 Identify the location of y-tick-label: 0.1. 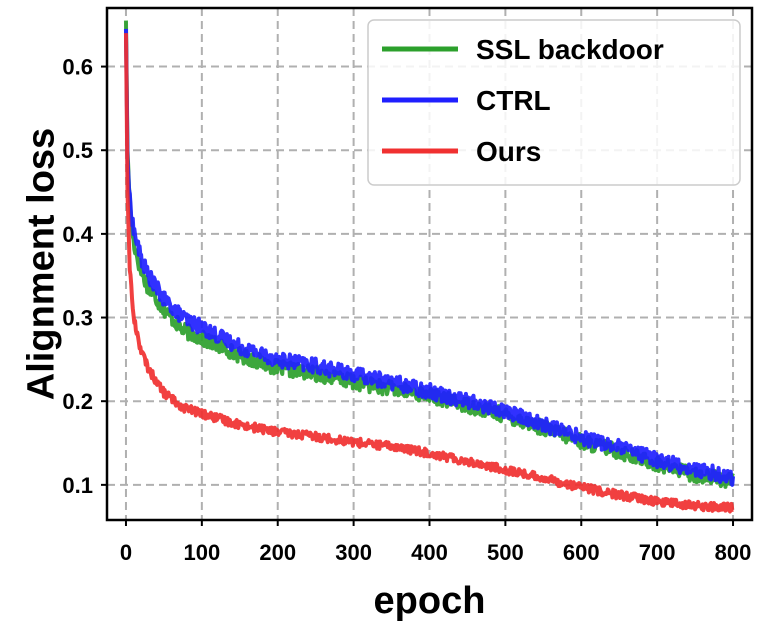
(77, 485).